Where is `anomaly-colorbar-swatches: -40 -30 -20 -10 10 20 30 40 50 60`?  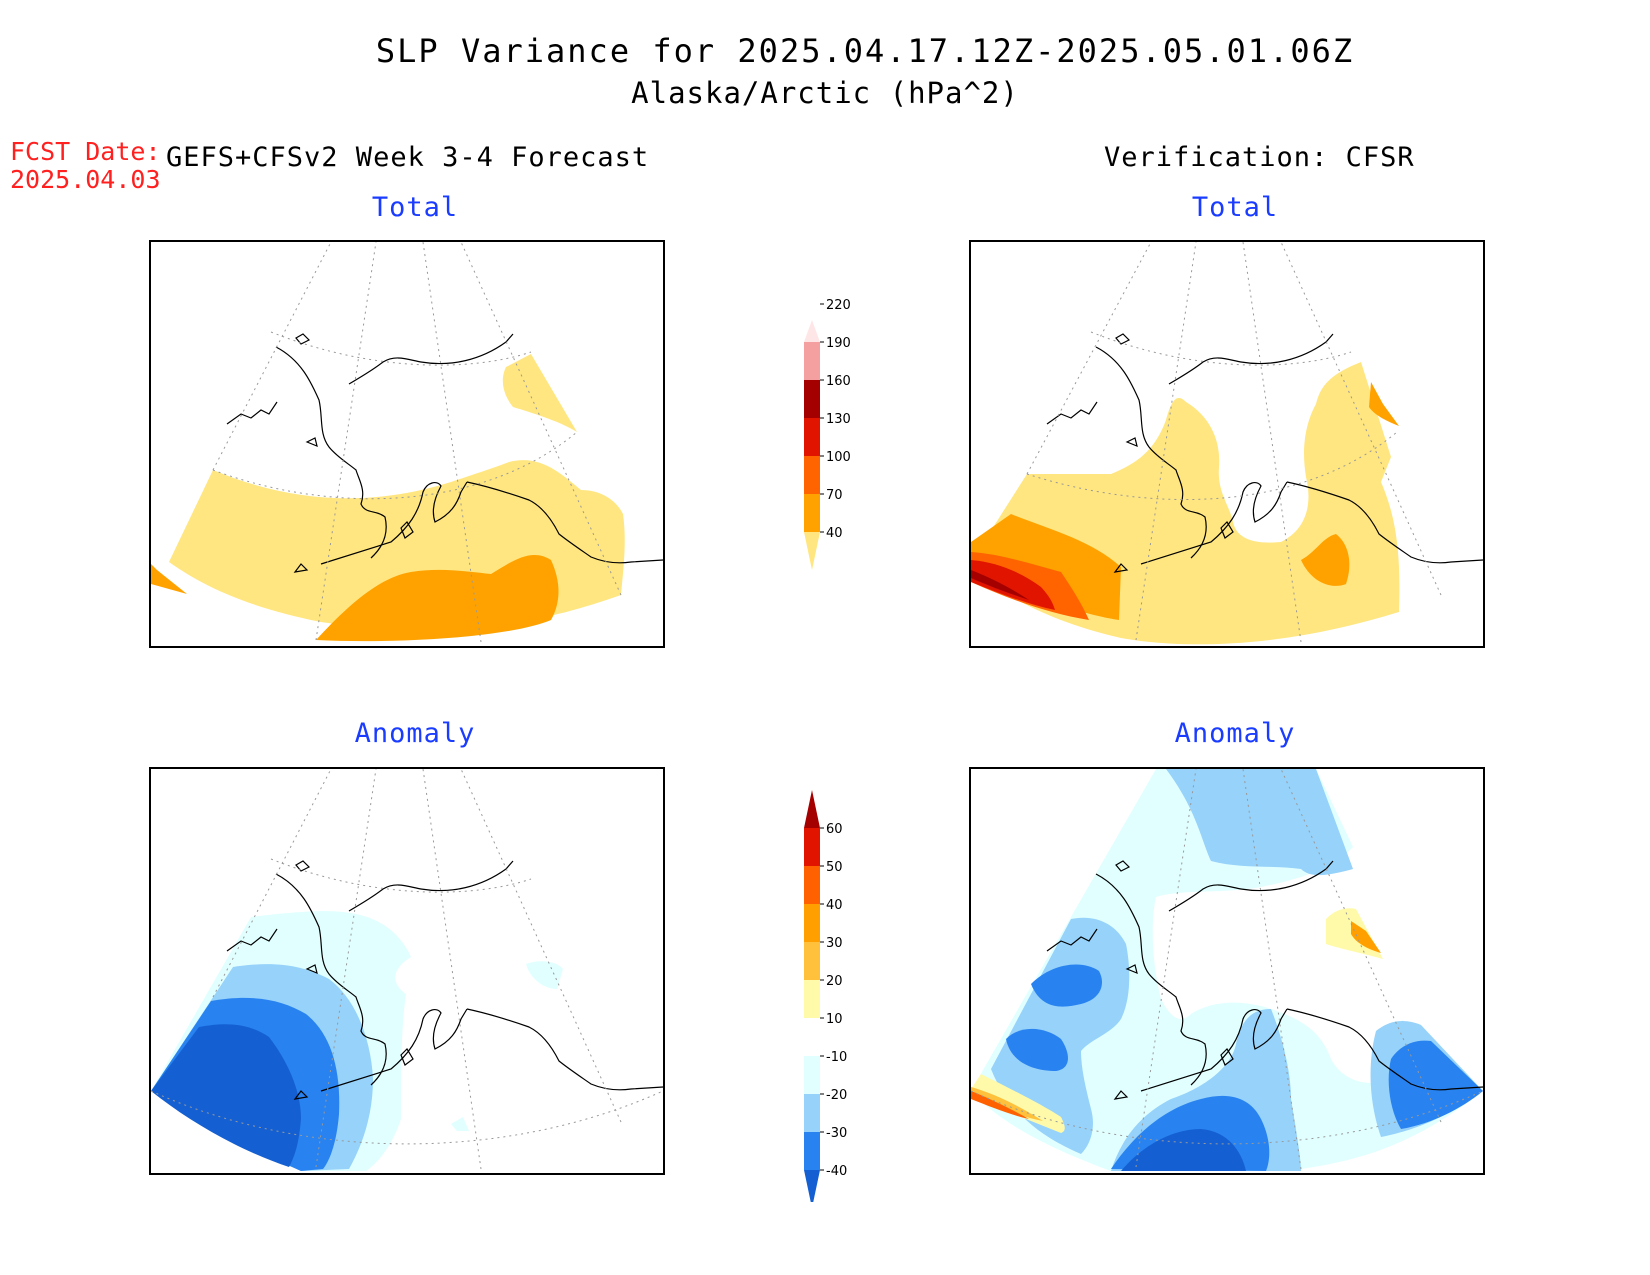
anomaly-colorbar-swatches: -40 -30 -20 -10 10 20 30 40 50 60 is located at coordinates (825, 996).